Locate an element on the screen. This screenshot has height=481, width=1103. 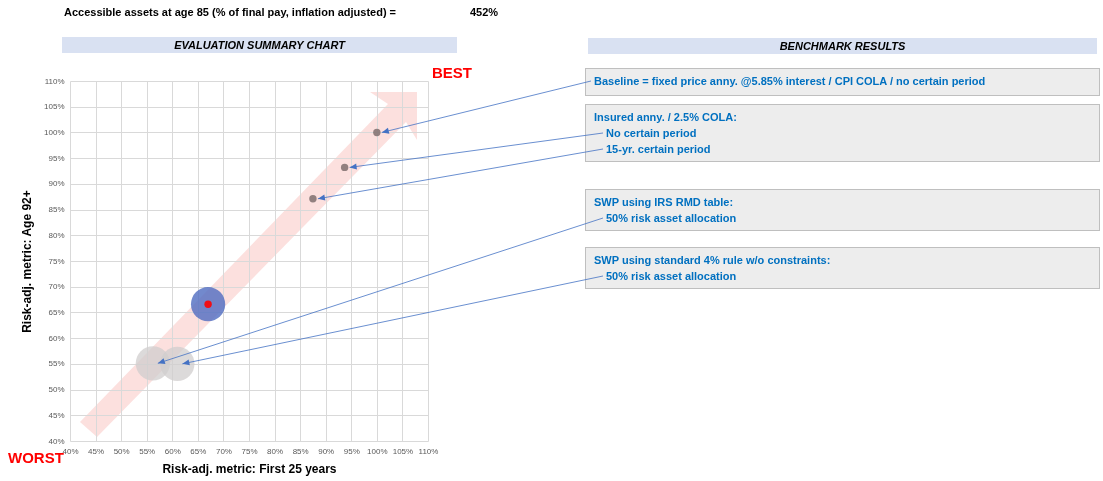
x-tick-label: 100% is located at coordinates (377, 451).